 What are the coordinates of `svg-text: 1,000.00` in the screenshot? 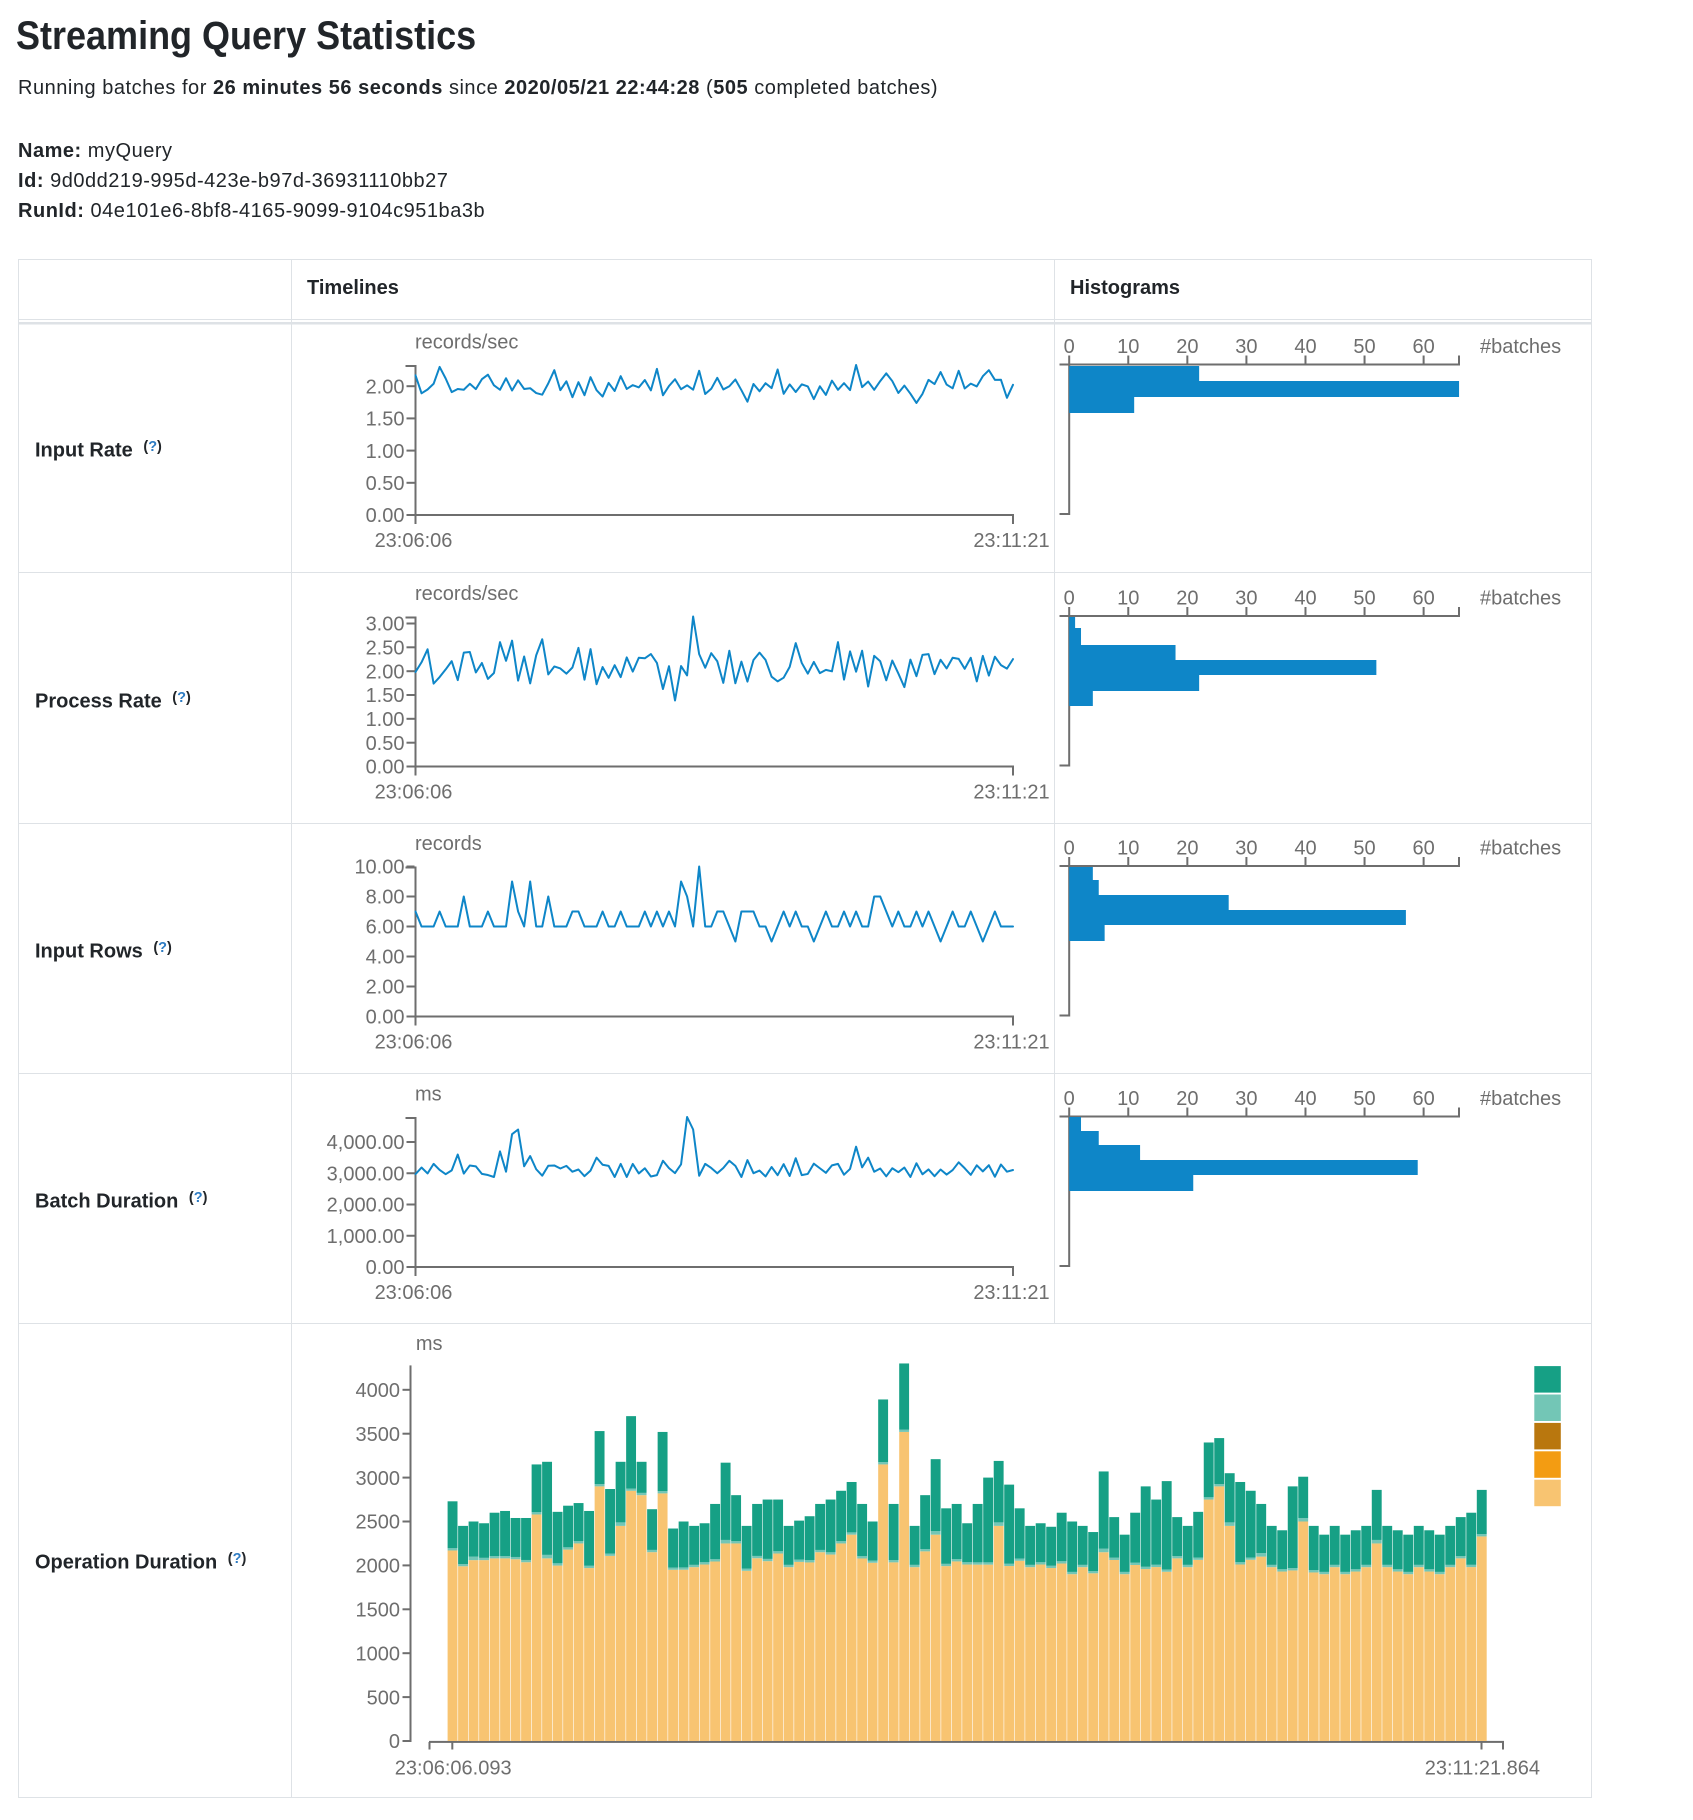 It's located at (366, 1237).